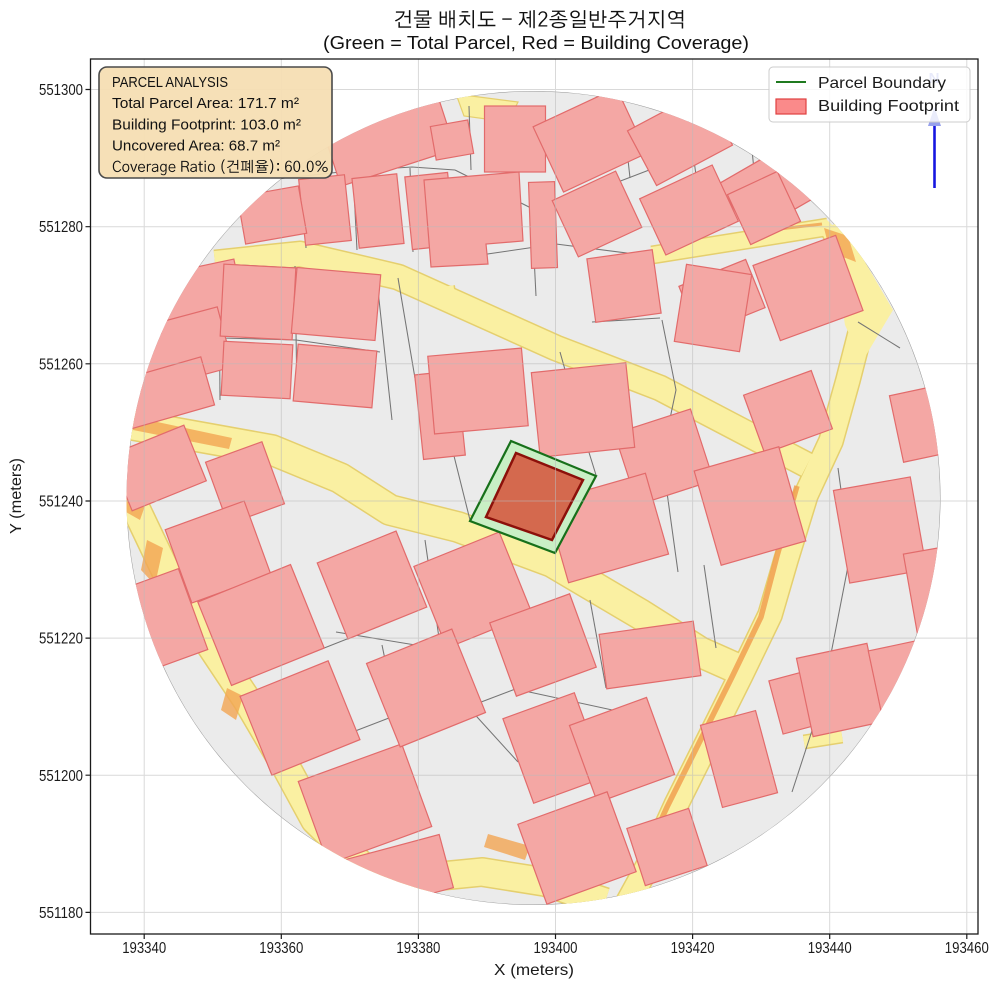 The image size is (998, 995). What do you see at coordinates (830, 948) in the screenshot?
I see `svg-text: 193440` at bounding box center [830, 948].